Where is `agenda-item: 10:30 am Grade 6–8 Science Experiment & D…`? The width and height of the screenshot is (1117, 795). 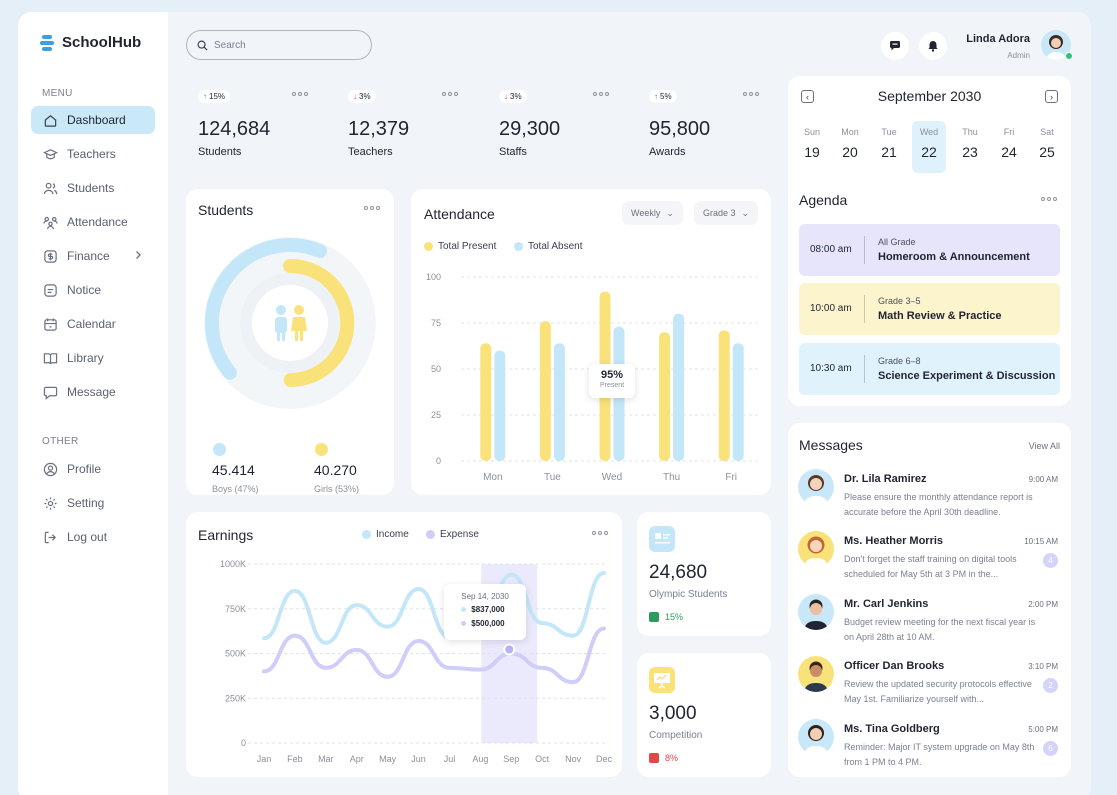 agenda-item: 10:30 am Grade 6–8 Science Experiment & D… is located at coordinates (929, 369).